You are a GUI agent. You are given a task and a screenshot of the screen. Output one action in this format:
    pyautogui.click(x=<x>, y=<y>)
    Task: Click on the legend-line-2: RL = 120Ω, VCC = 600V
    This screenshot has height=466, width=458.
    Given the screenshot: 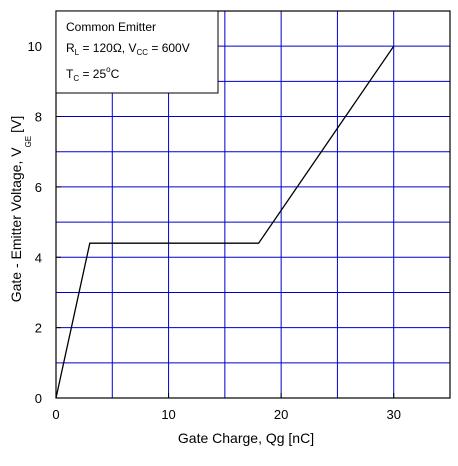 What is the action you would take?
    pyautogui.click(x=128, y=49)
    